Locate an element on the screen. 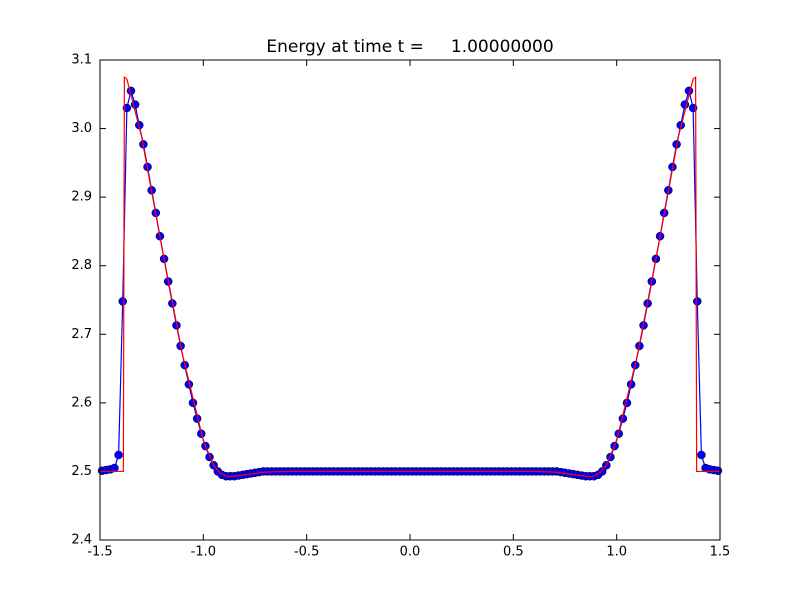 This screenshot has width=800, height=600. x-tick-label: -1.5 is located at coordinates (99, 552).